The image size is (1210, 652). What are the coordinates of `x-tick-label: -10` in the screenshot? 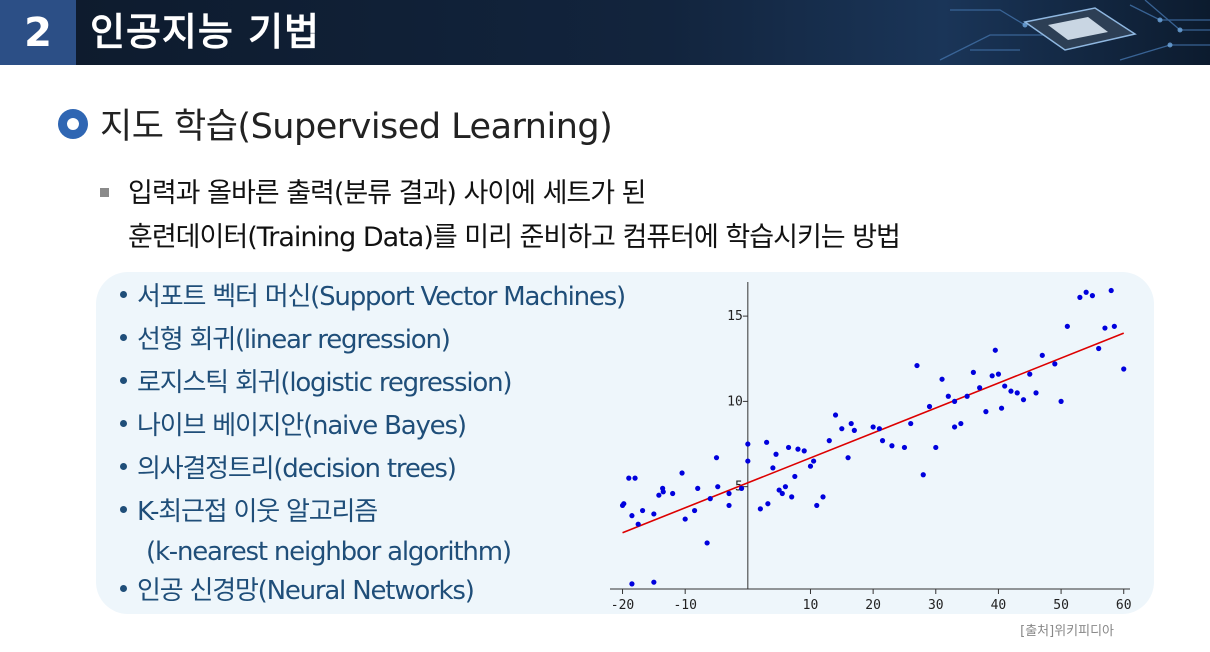 It's located at (684, 605).